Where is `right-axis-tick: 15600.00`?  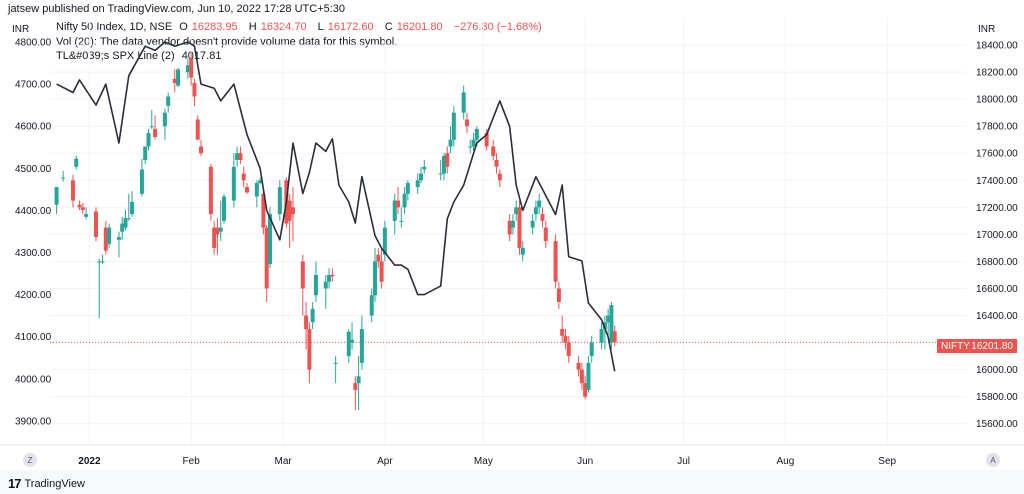 right-axis-tick: 15600.00 is located at coordinates (997, 424).